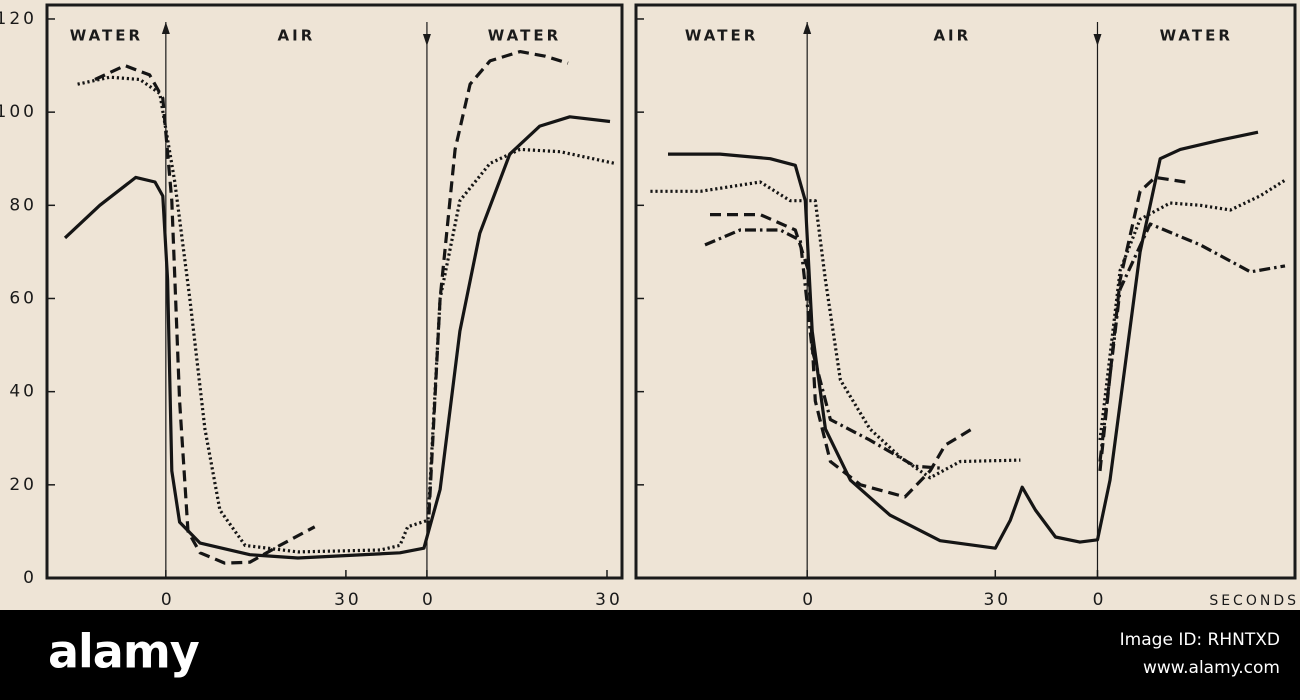 This screenshot has width=1300, height=700. Describe the element at coordinates (1254, 601) in the screenshot. I see `x-axis-label: SECONDS` at that location.